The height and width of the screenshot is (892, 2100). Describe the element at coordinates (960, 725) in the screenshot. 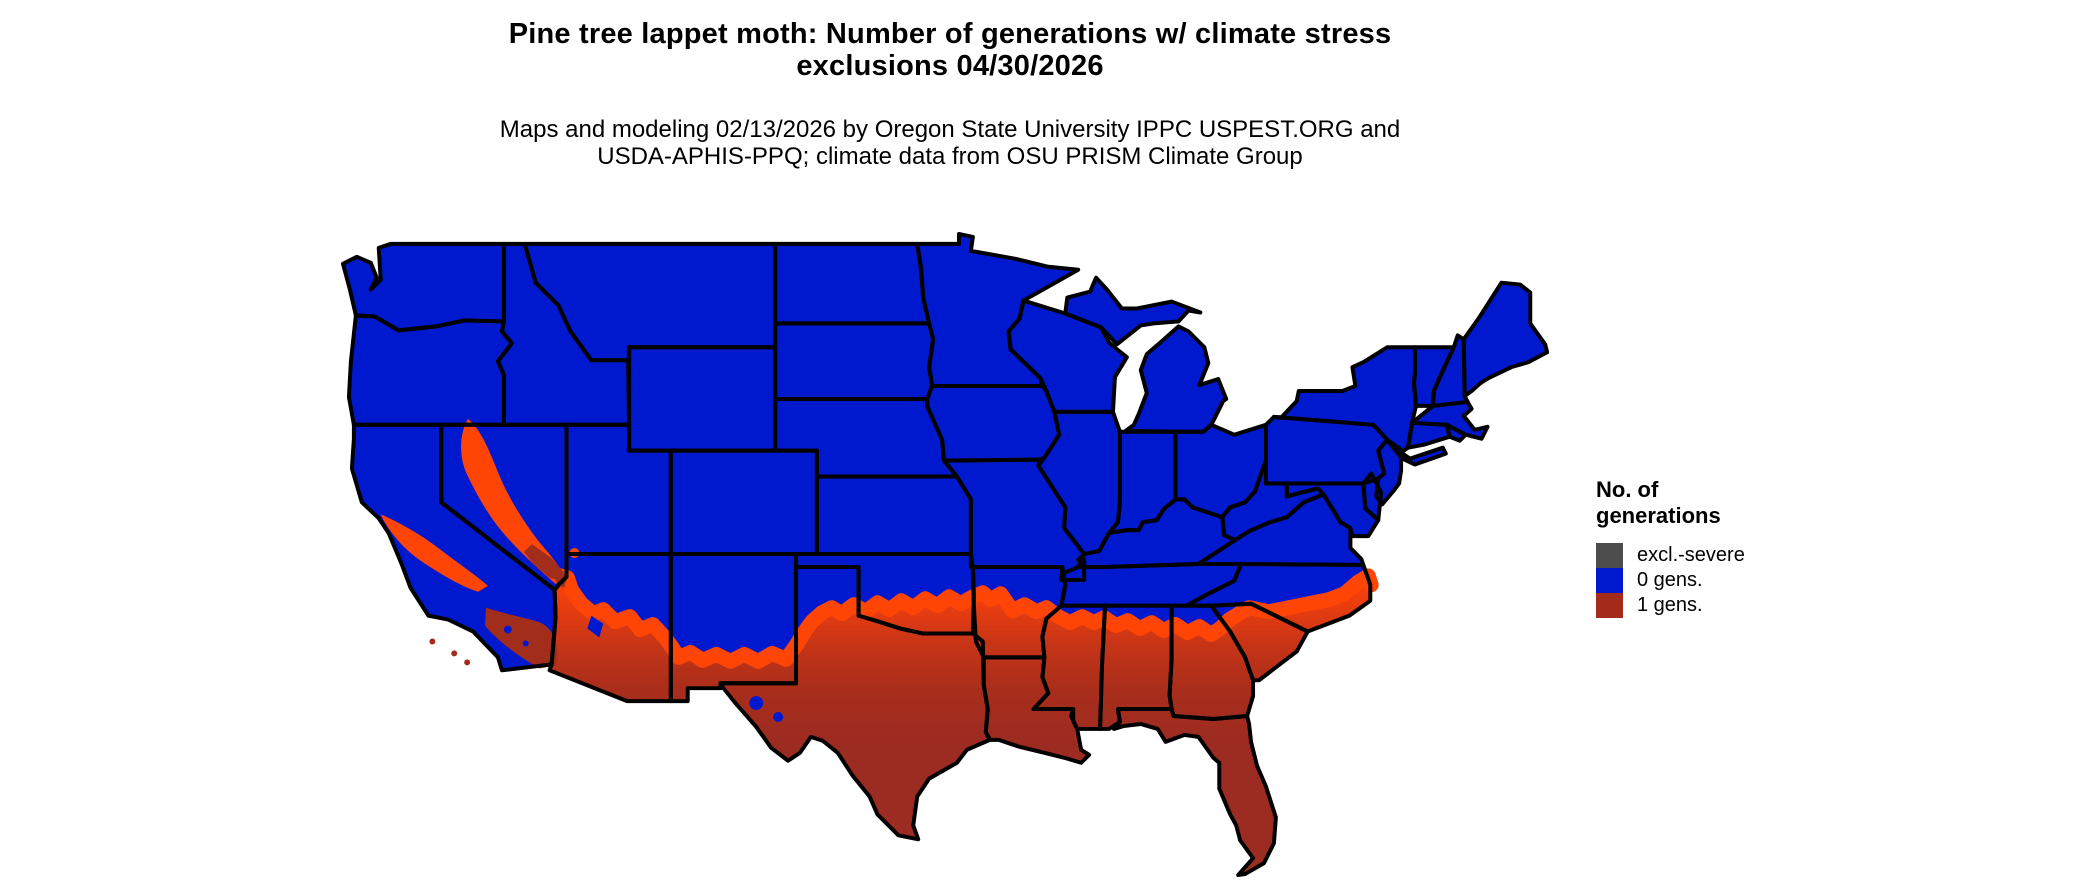

I see `one-generation-gradient-area` at that location.